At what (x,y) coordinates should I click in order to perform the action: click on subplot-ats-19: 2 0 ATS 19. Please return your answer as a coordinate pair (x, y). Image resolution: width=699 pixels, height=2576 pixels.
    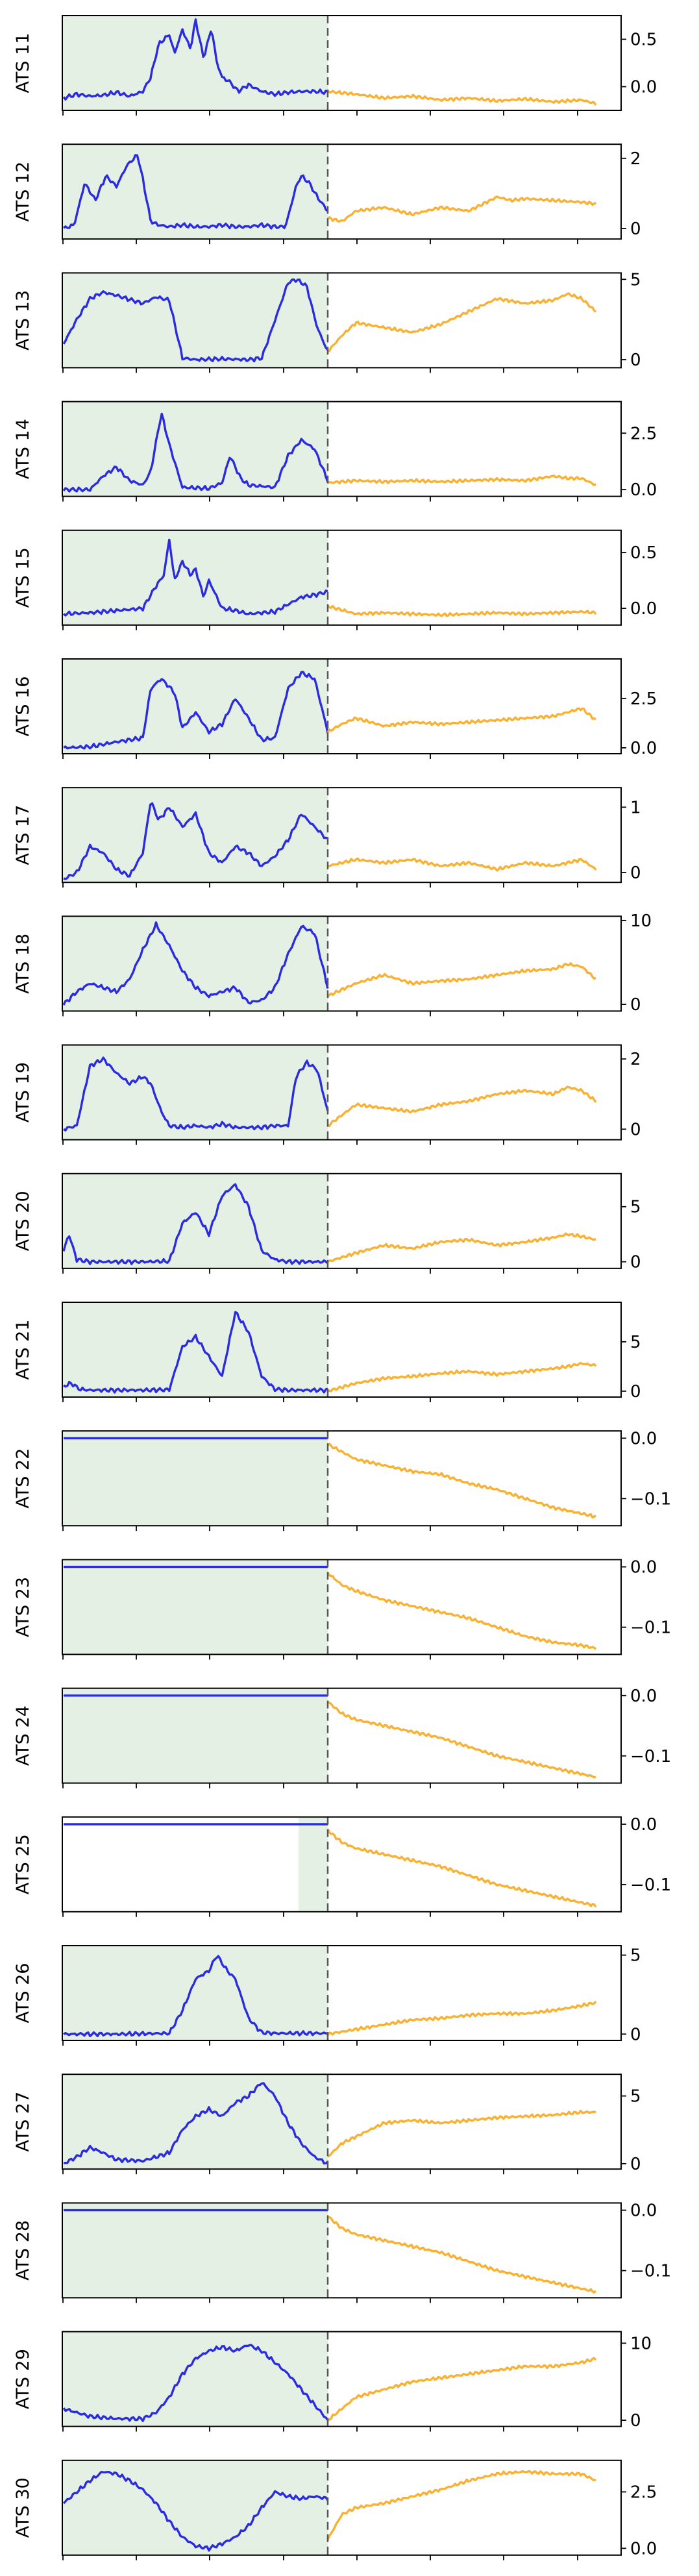
    Looking at the image, I should click on (327, 1094).